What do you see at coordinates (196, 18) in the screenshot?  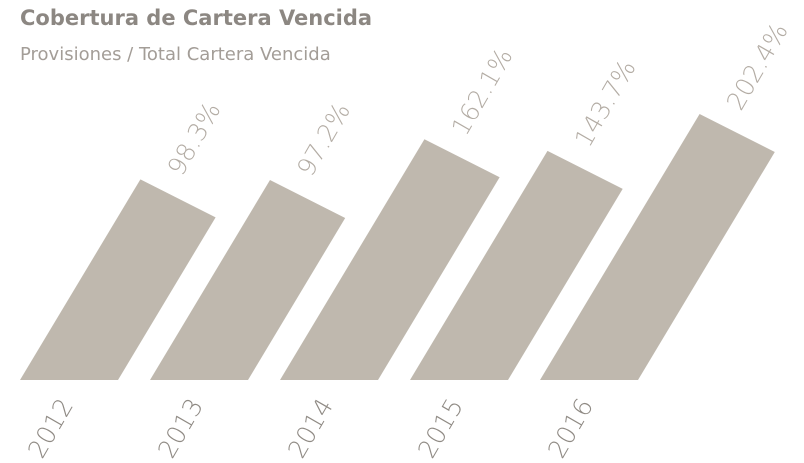 I see `chart-title: Cobertura de Cartera Vencida` at bounding box center [196, 18].